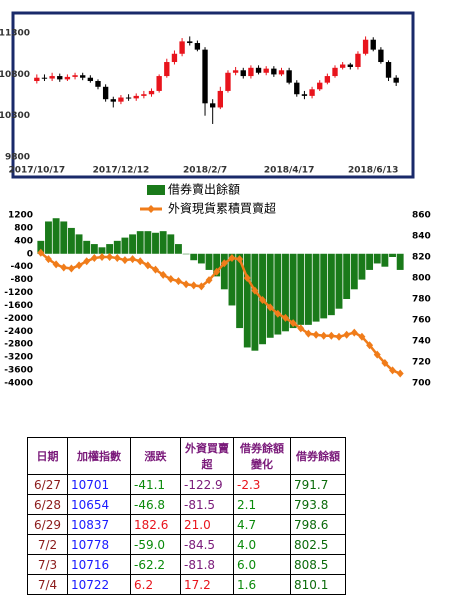  I want to click on table-cell: 2.1, so click(262, 504).